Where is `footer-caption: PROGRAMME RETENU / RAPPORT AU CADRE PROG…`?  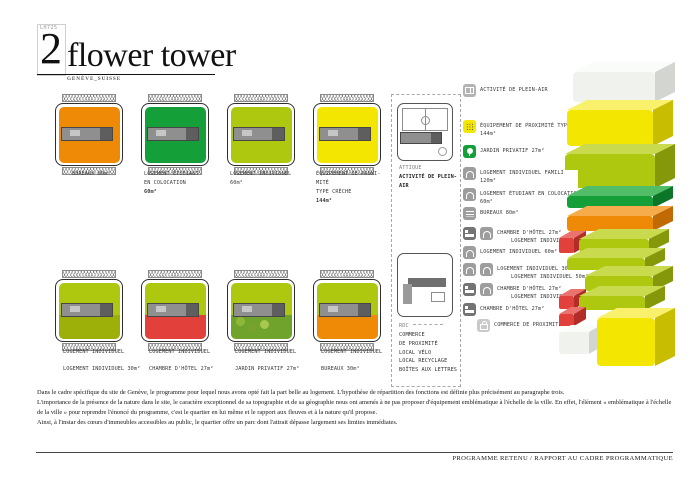 footer-caption: PROGRAMME RETENU / RAPPORT AU CADRE PROG… is located at coordinates (562, 458).